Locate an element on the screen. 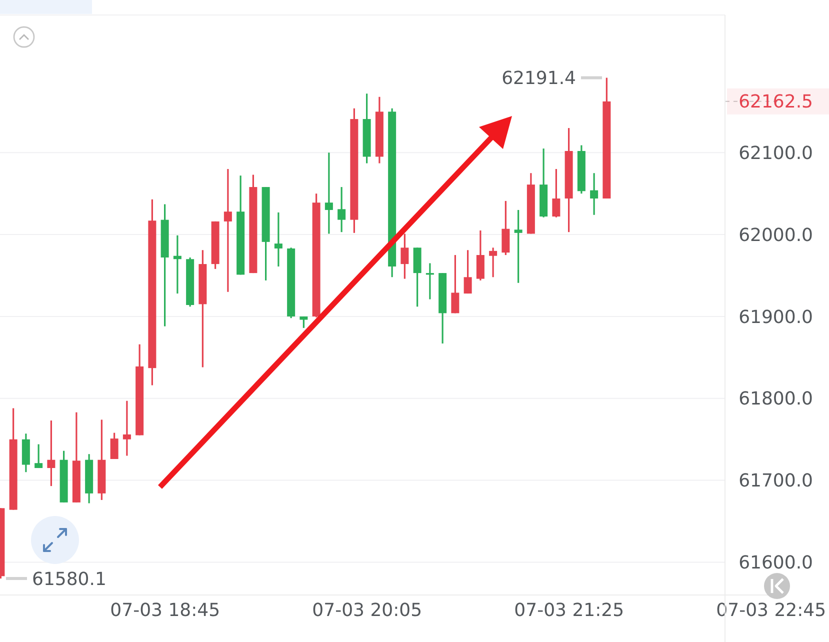 Image resolution: width=829 pixels, height=642 pixels. y-tick-label: 61900.0 is located at coordinates (775, 317).